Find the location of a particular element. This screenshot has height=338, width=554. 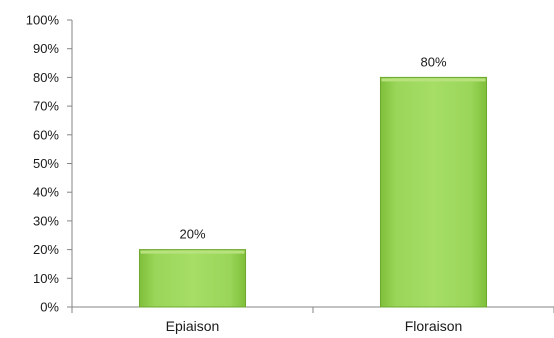

y-tick-label: 60% is located at coordinates (46, 134).